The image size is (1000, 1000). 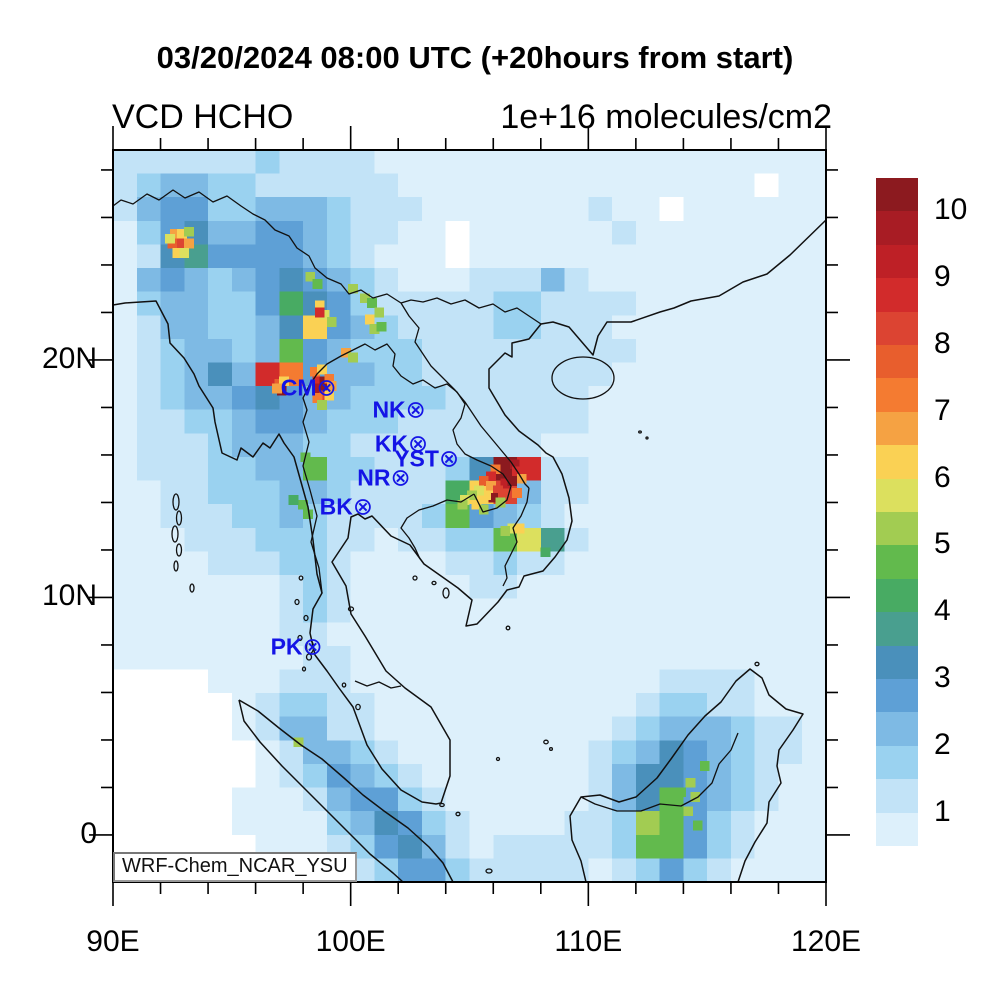 What do you see at coordinates (942, 343) in the screenshot?
I see `colorbar-tick-label: 8` at bounding box center [942, 343].